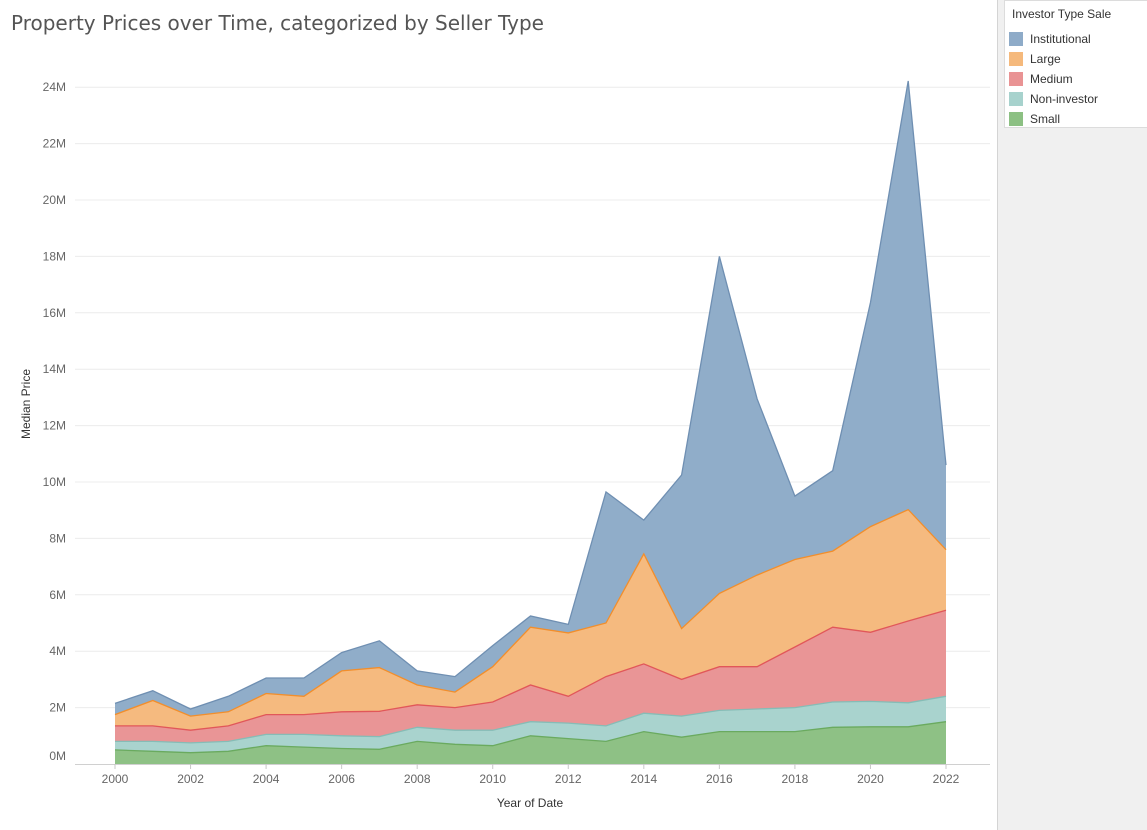  What do you see at coordinates (530, 737) in the screenshot?
I see `line-small` at bounding box center [530, 737].